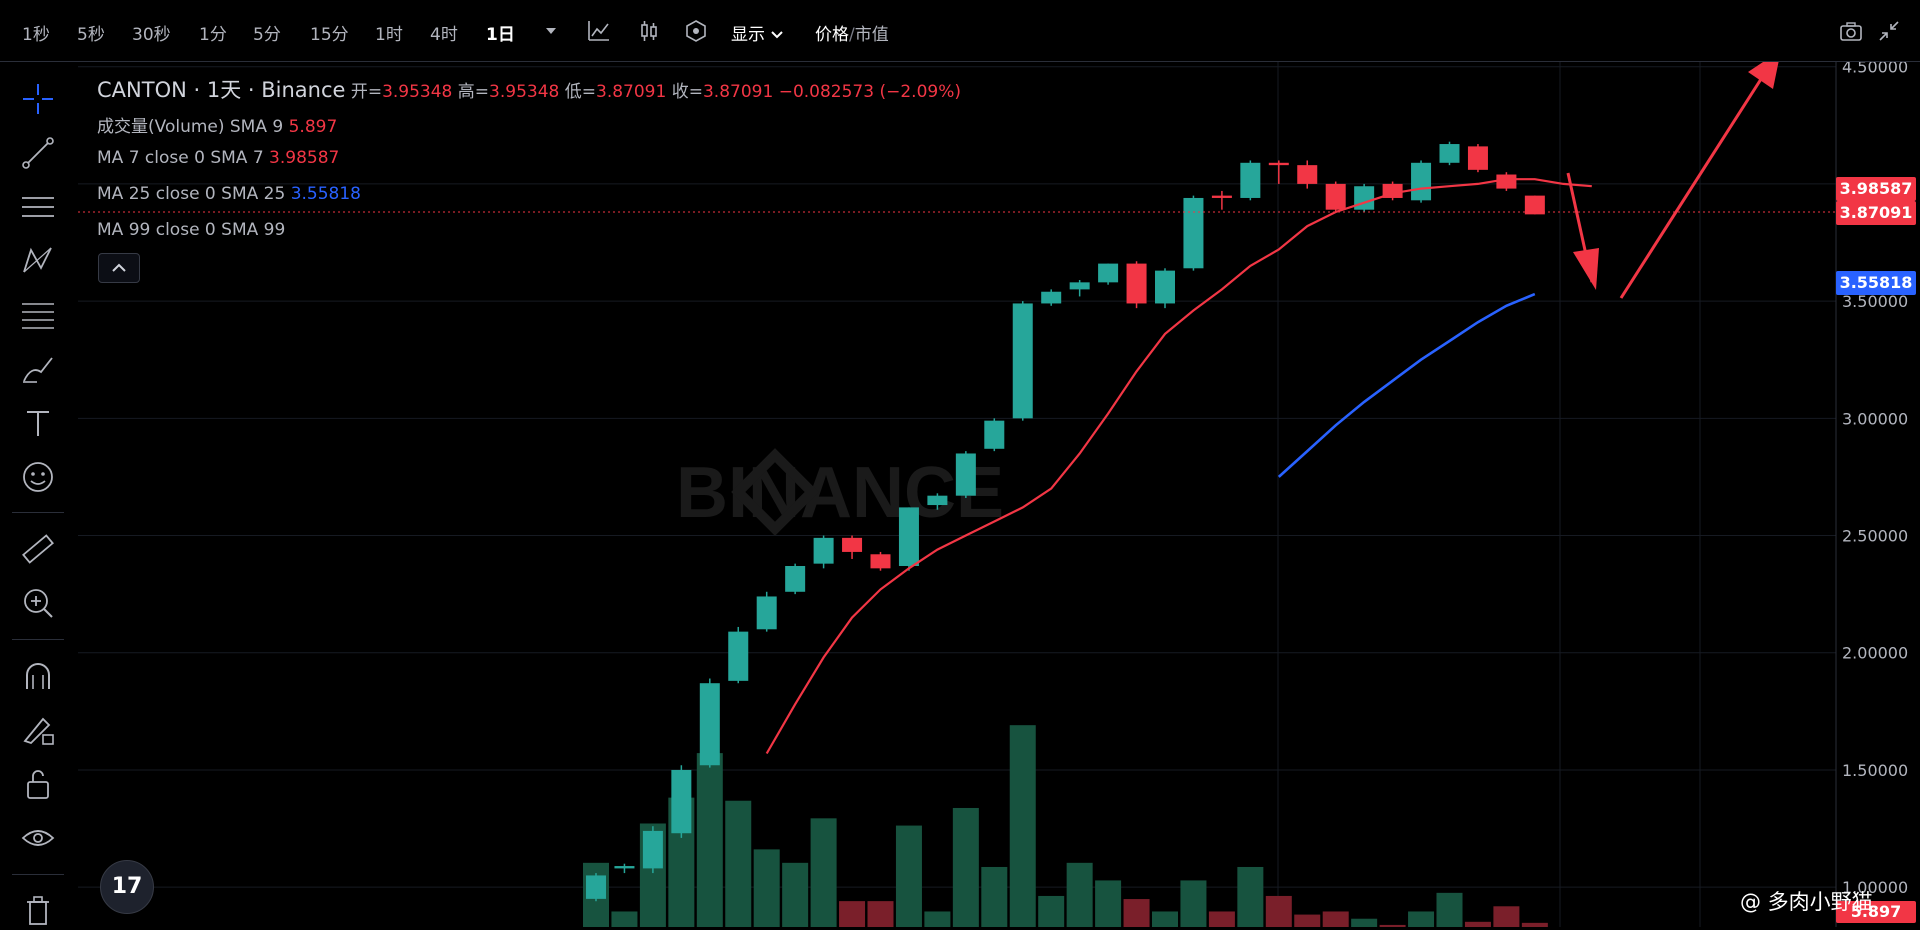  I want to click on ma7-legend: MA 7 close 0 SMA 7 3.98587, so click(218, 158).